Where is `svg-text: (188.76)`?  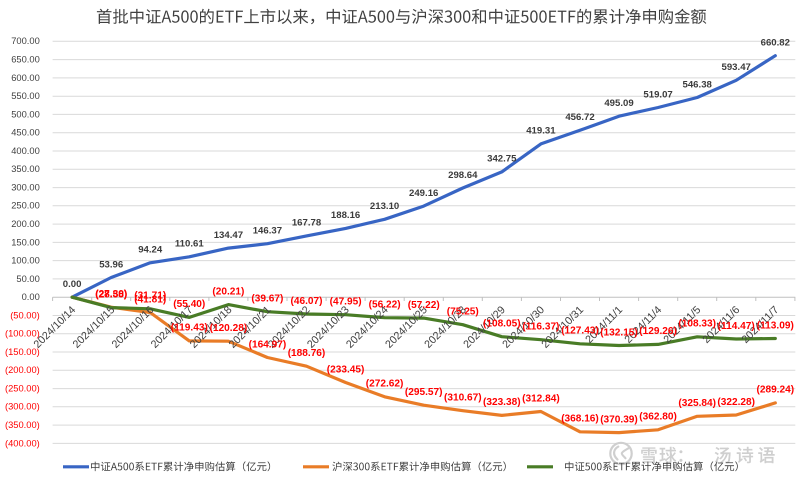
svg-text: (188.76) is located at coordinates (307, 353).